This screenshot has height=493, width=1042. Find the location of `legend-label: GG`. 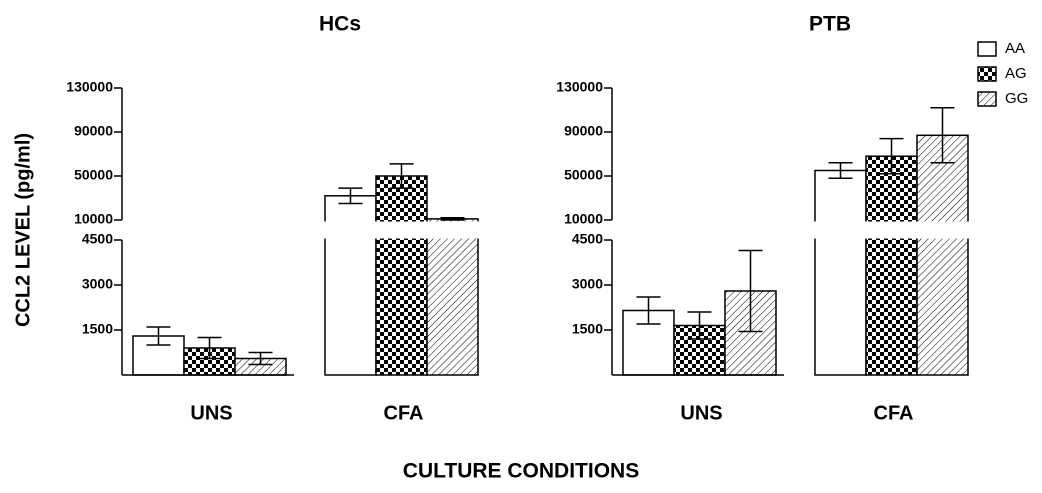

legend-label: GG is located at coordinates (1016, 98).